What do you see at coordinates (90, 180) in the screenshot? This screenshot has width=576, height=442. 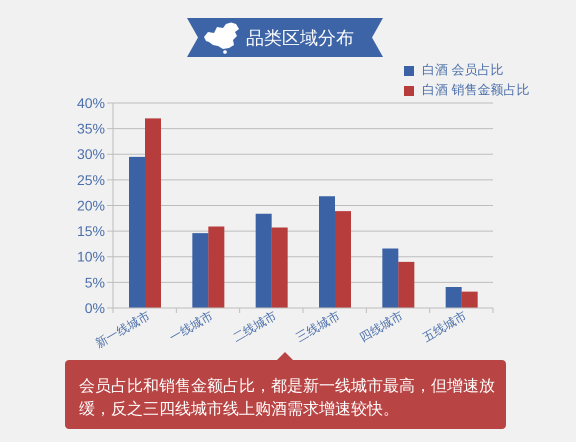 I see `y-tick-label: 25%` at bounding box center [90, 180].